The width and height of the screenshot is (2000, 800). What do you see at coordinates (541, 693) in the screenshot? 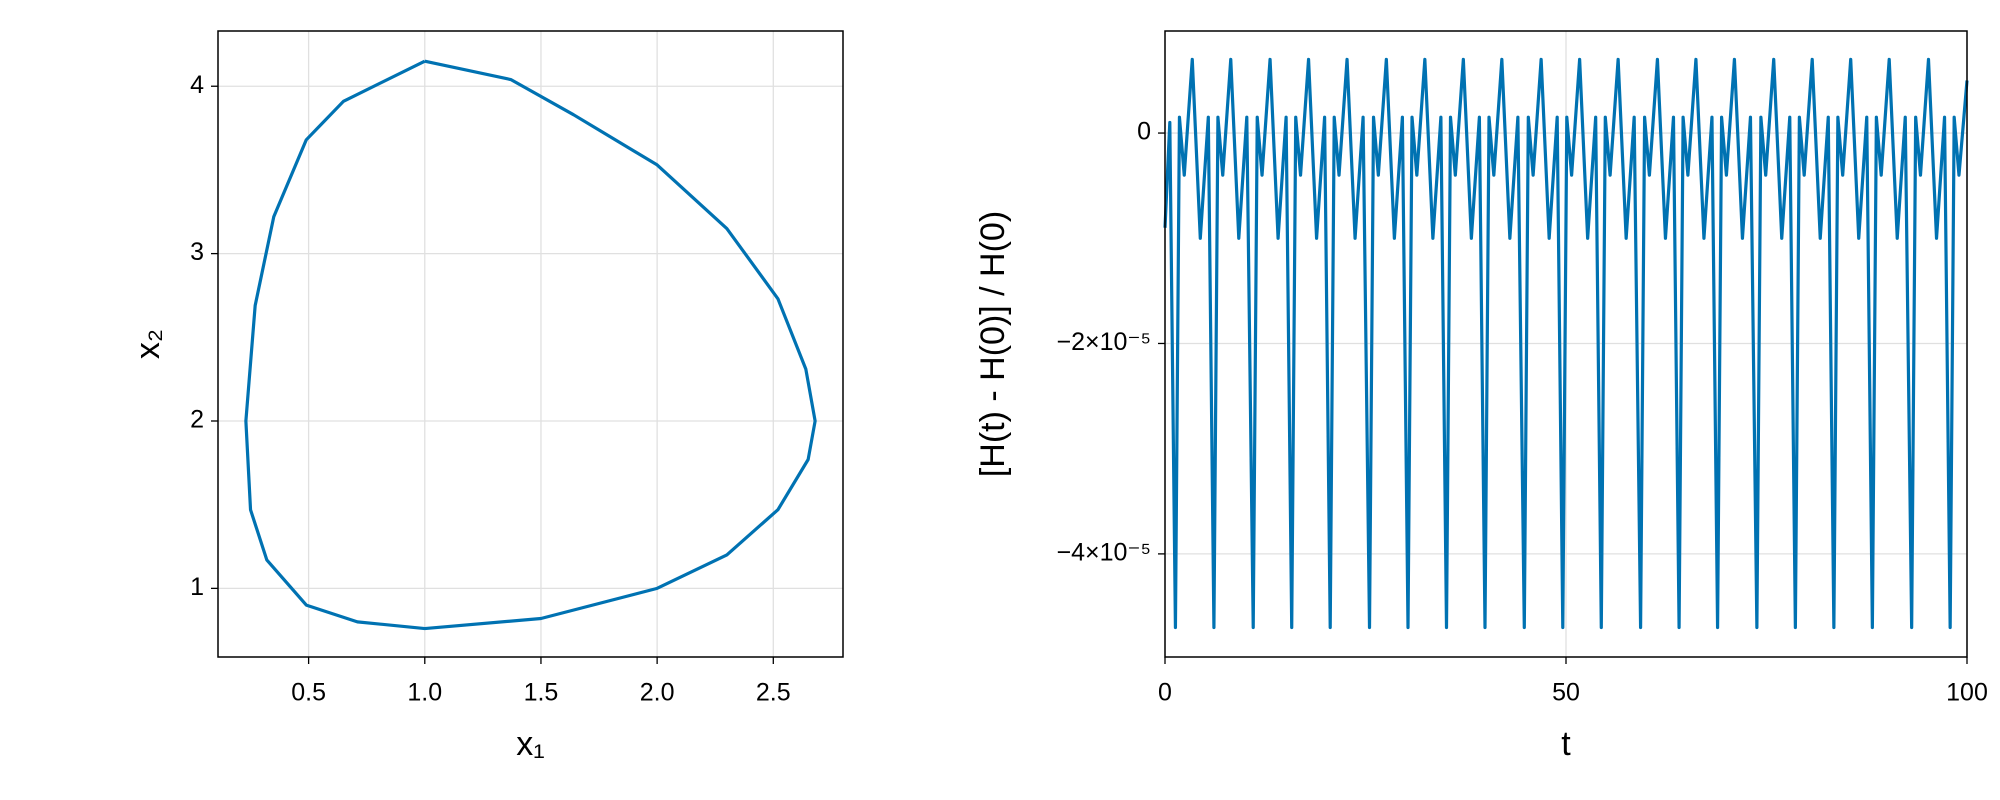
I see `x-tick-label: 1.5` at bounding box center [541, 693].